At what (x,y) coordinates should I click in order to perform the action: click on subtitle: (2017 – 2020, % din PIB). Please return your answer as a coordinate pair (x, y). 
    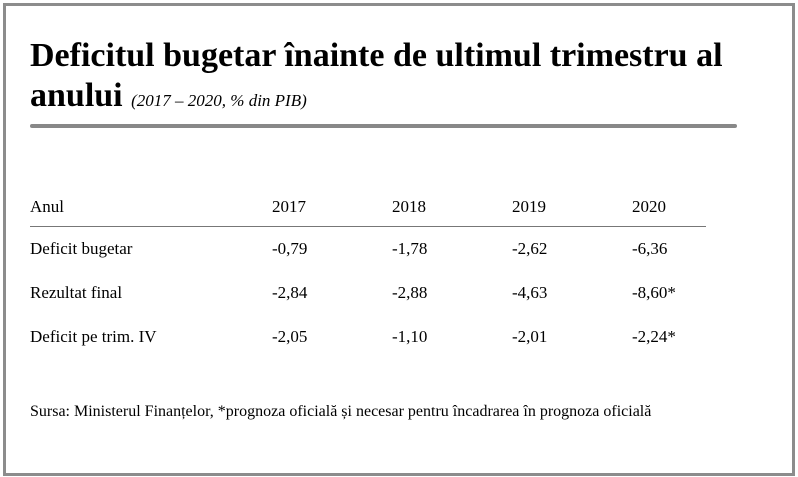
    Looking at the image, I should click on (219, 100).